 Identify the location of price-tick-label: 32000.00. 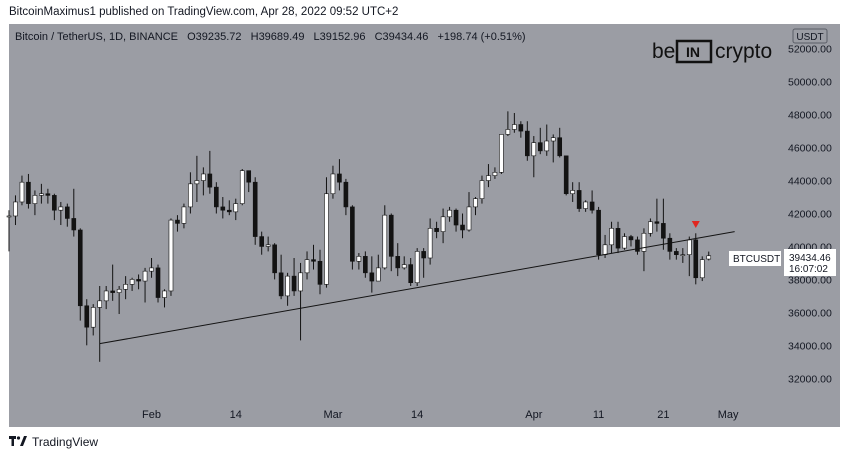
(810, 379).